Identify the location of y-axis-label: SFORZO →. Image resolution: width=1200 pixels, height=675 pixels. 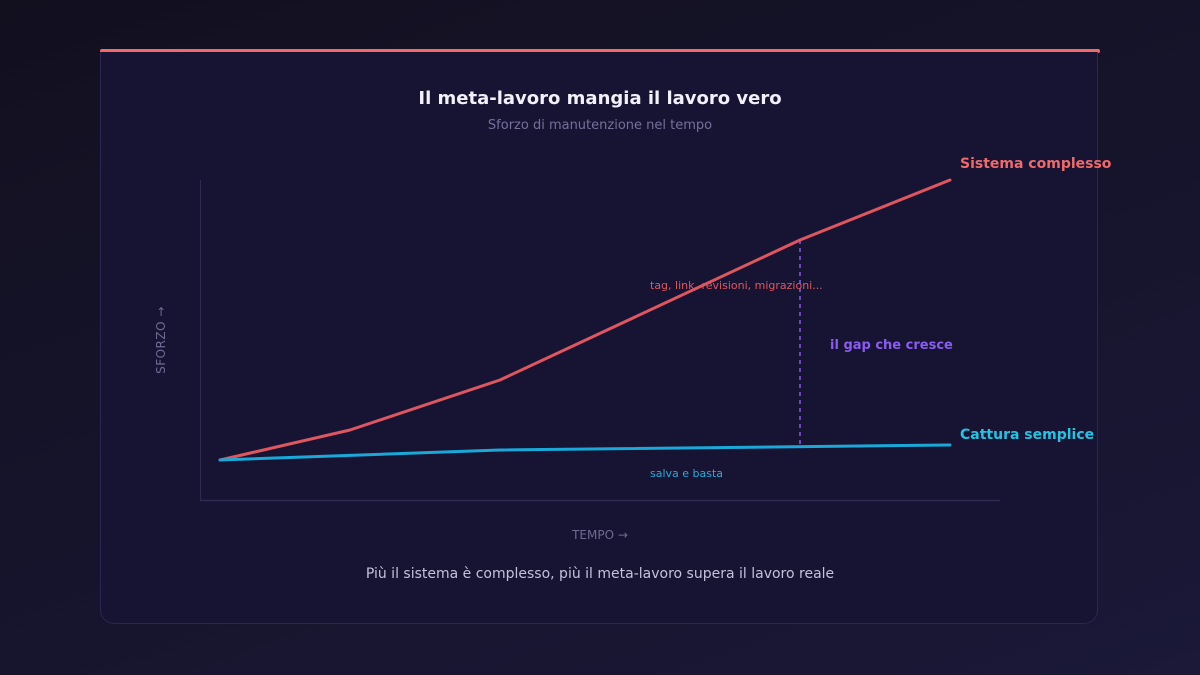
(161, 340).